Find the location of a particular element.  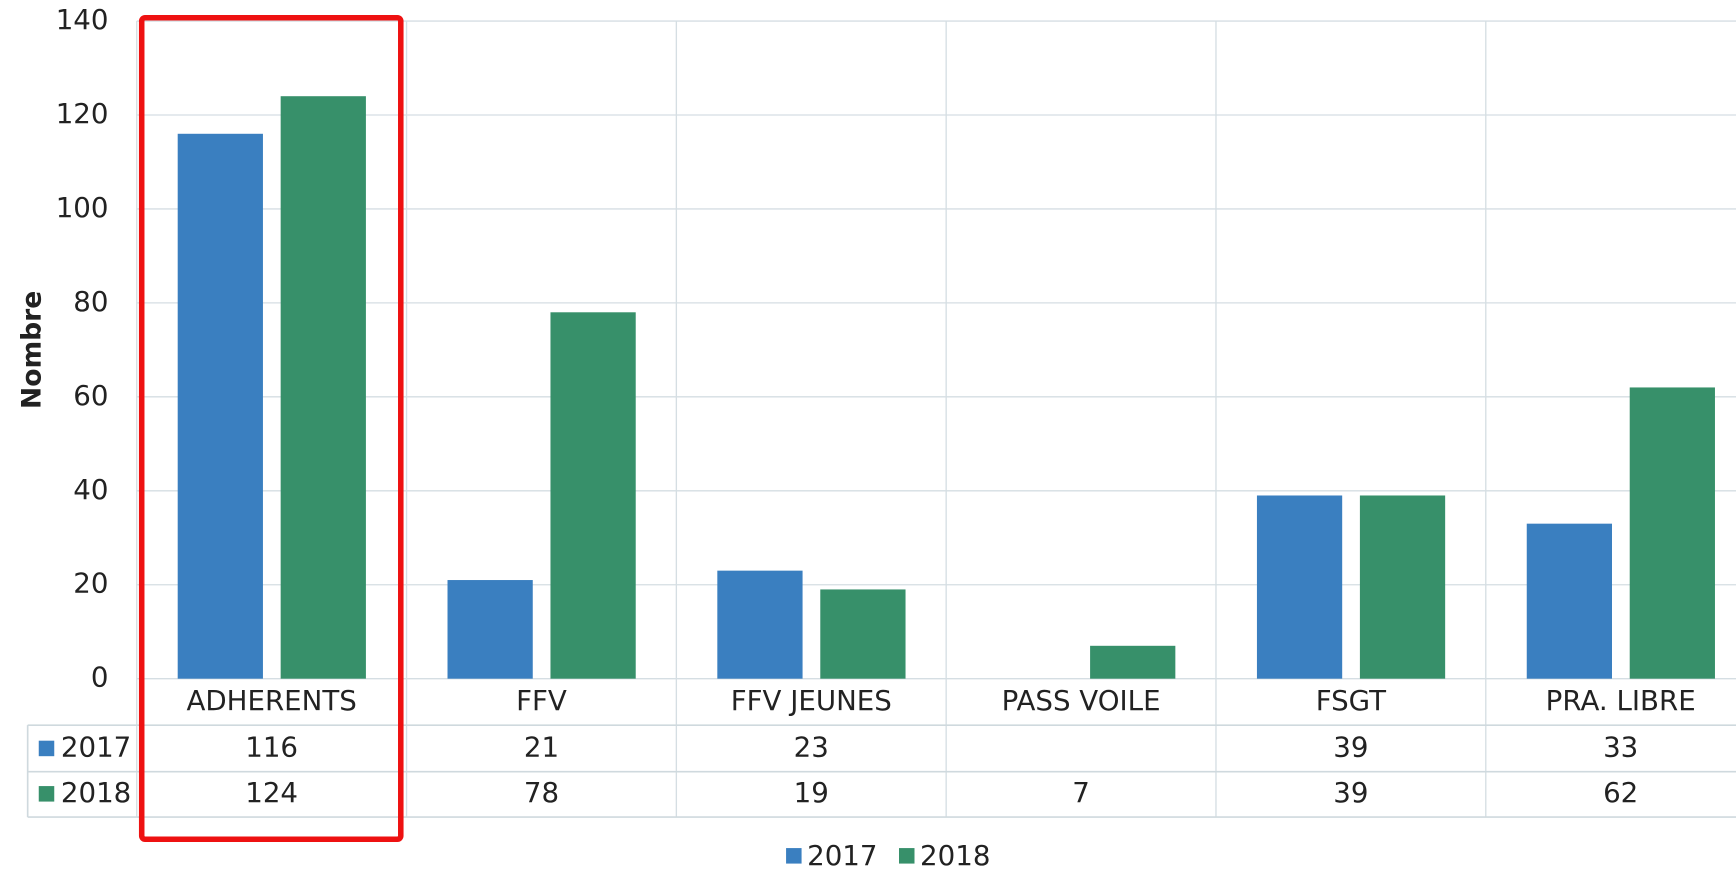

table-cell: 21 is located at coordinates (541, 746).